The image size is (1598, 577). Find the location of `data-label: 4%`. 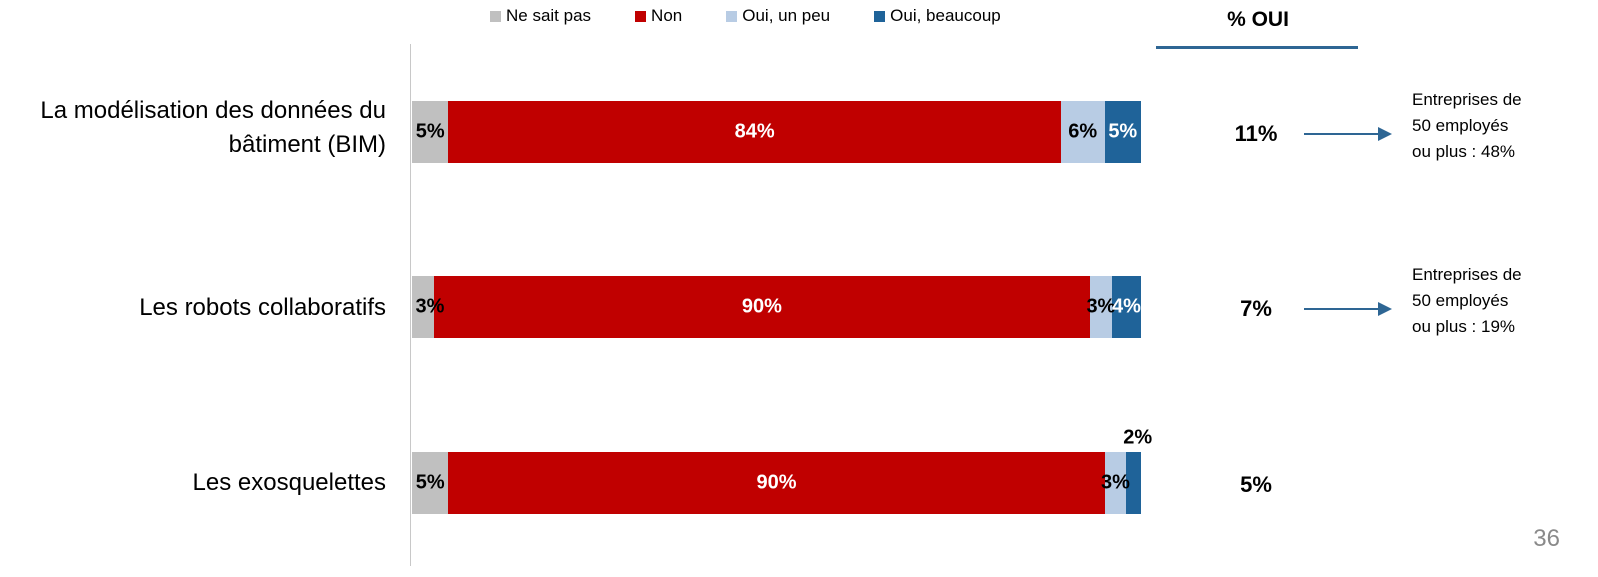

data-label: 4% is located at coordinates (1126, 306).